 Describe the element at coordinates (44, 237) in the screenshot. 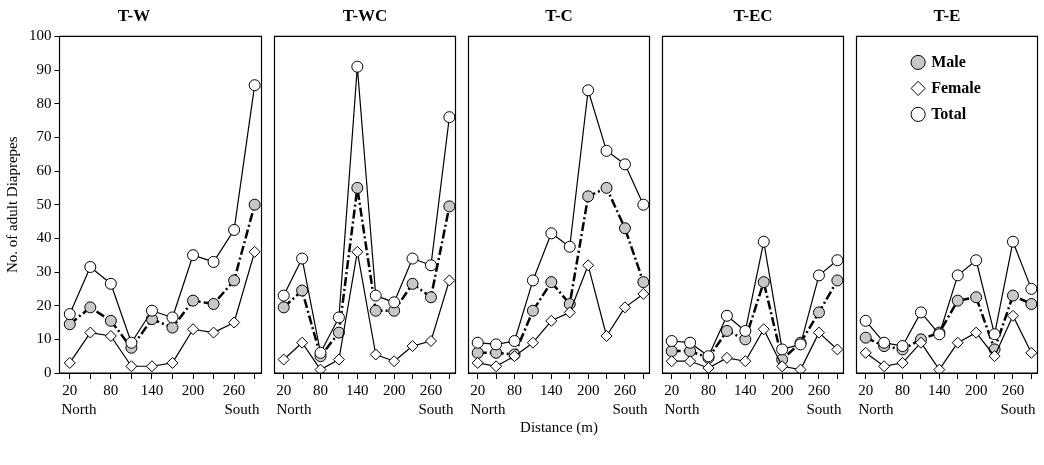

I see `y-tick-label: 40` at that location.